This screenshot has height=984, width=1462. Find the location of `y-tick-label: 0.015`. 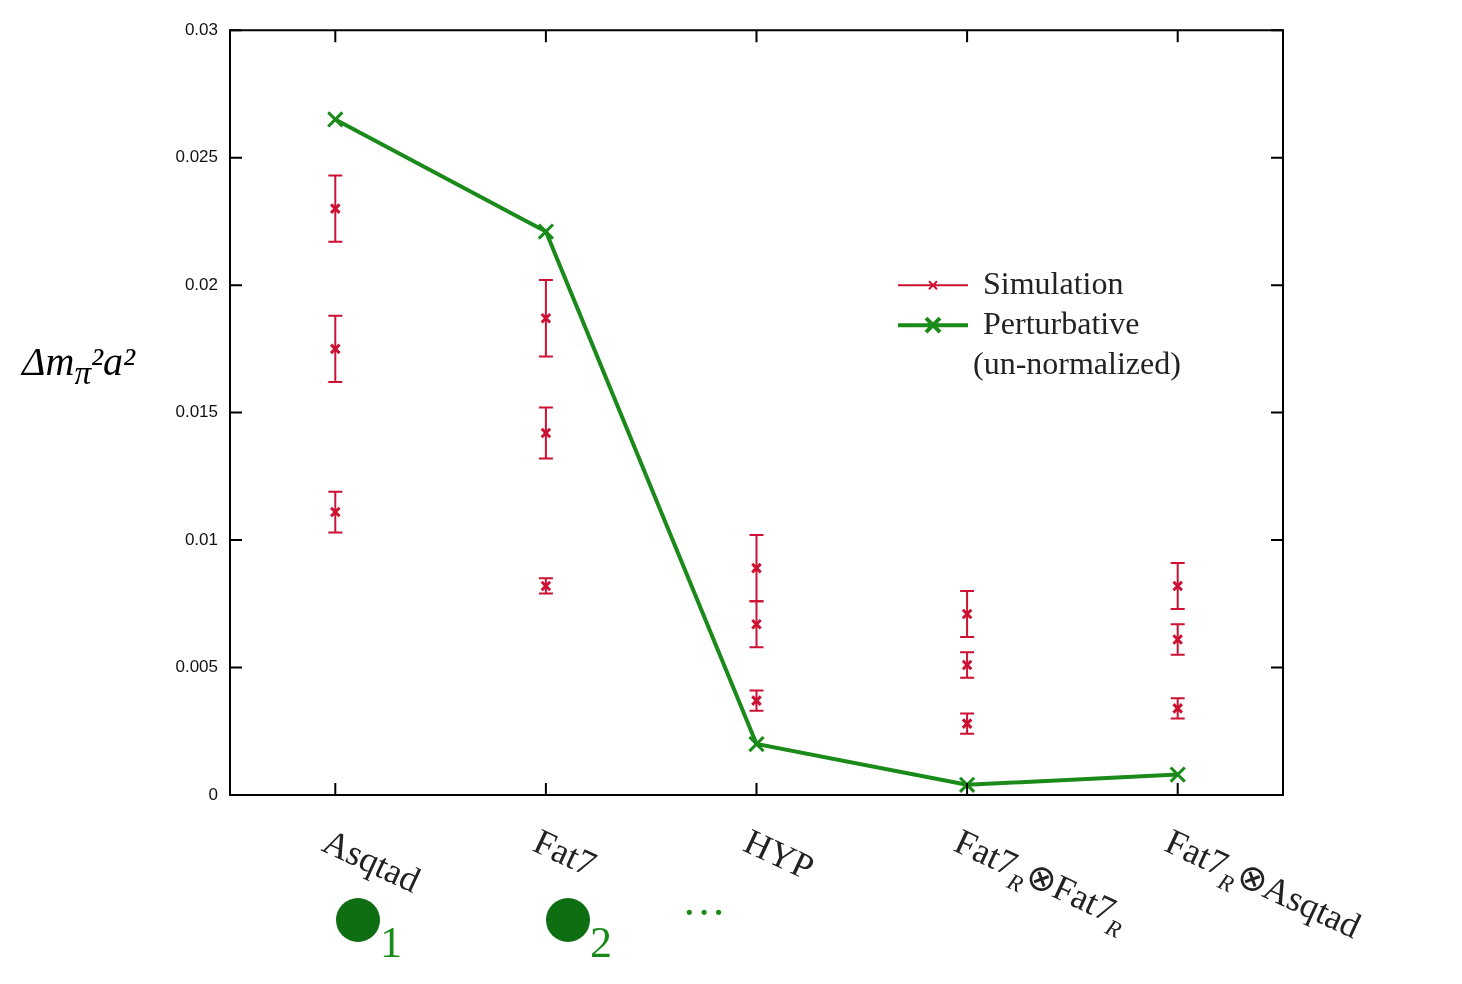

y-tick-label: 0.015 is located at coordinates (196, 412).